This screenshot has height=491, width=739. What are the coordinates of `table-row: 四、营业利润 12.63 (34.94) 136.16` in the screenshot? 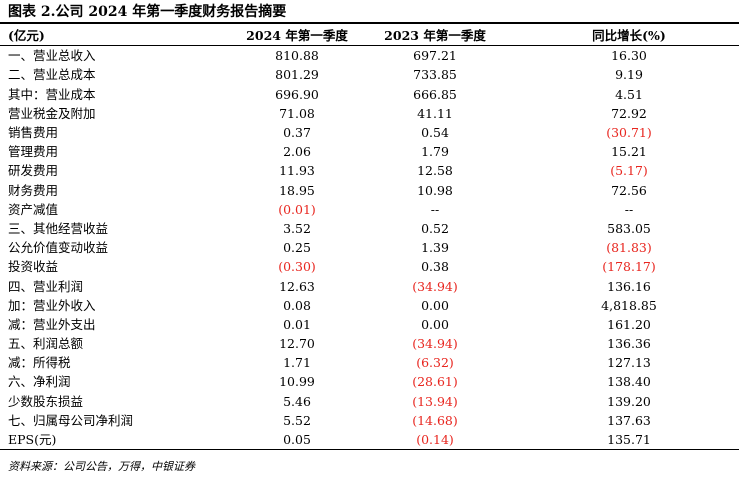 It's located at (369, 285).